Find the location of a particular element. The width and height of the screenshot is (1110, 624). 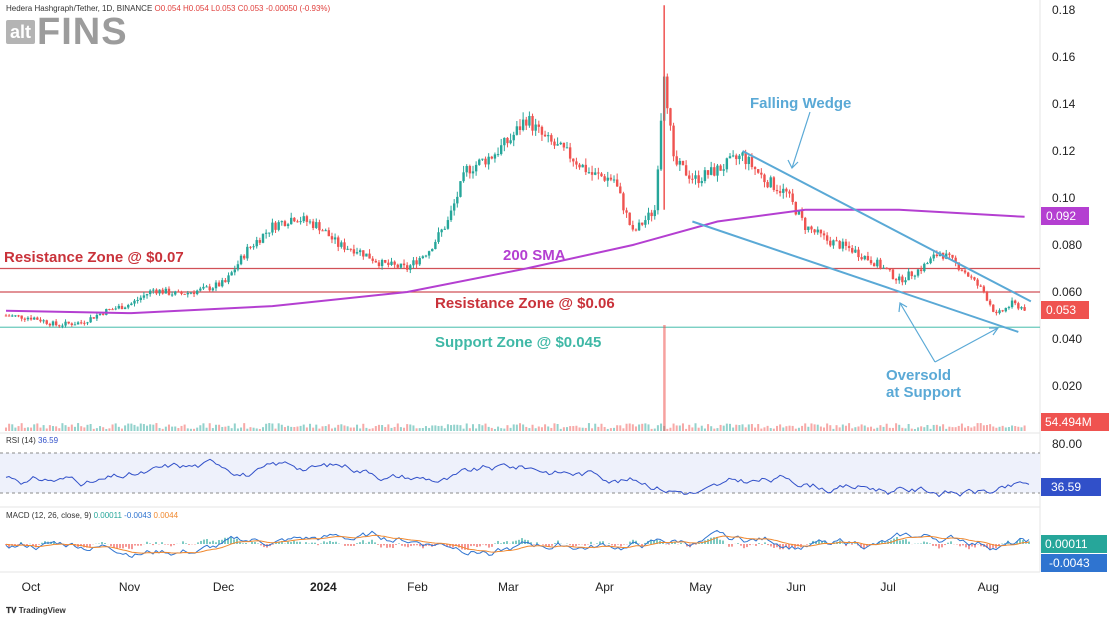

price-axis: 0.18 0.16 0.14 0.12 0.10 0.080 0.060 0.040 0.020 is located at coordinates (1067, 198).